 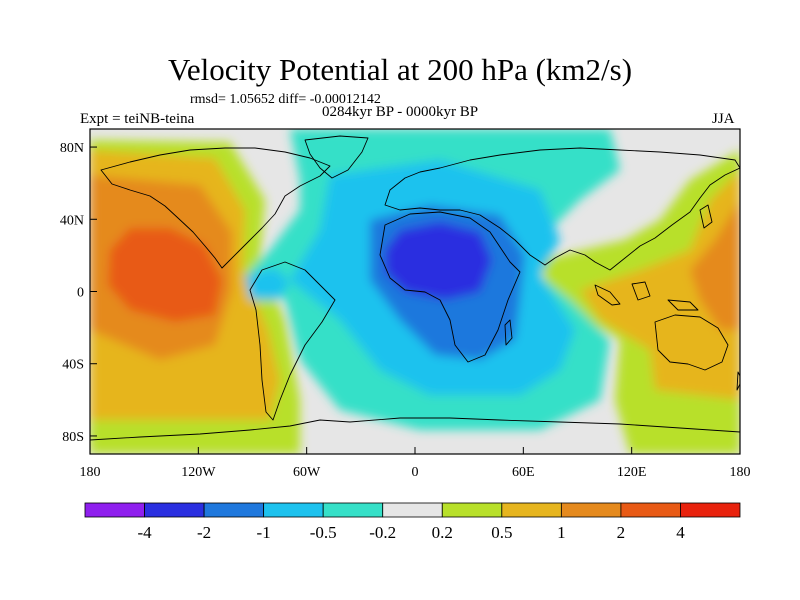 What do you see at coordinates (706, 216) in the screenshot?
I see `japan-coastline` at bounding box center [706, 216].